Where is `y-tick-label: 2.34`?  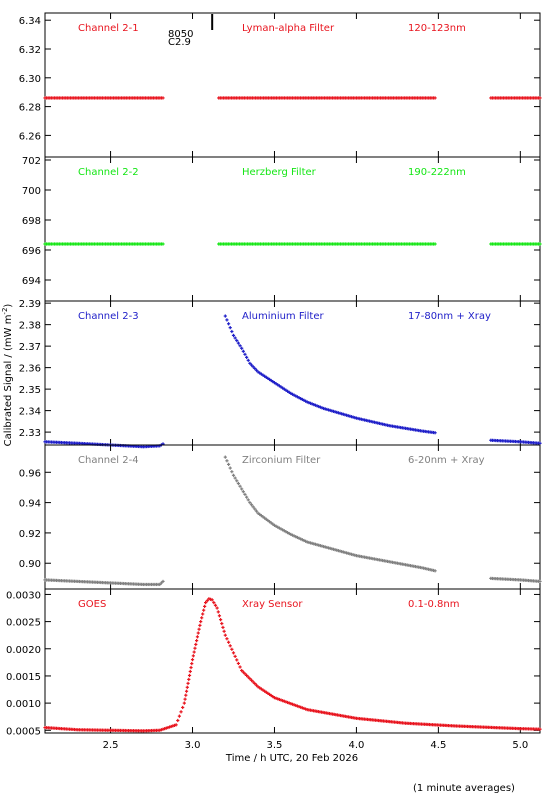 y-tick-label: 2.34 is located at coordinates (30, 412).